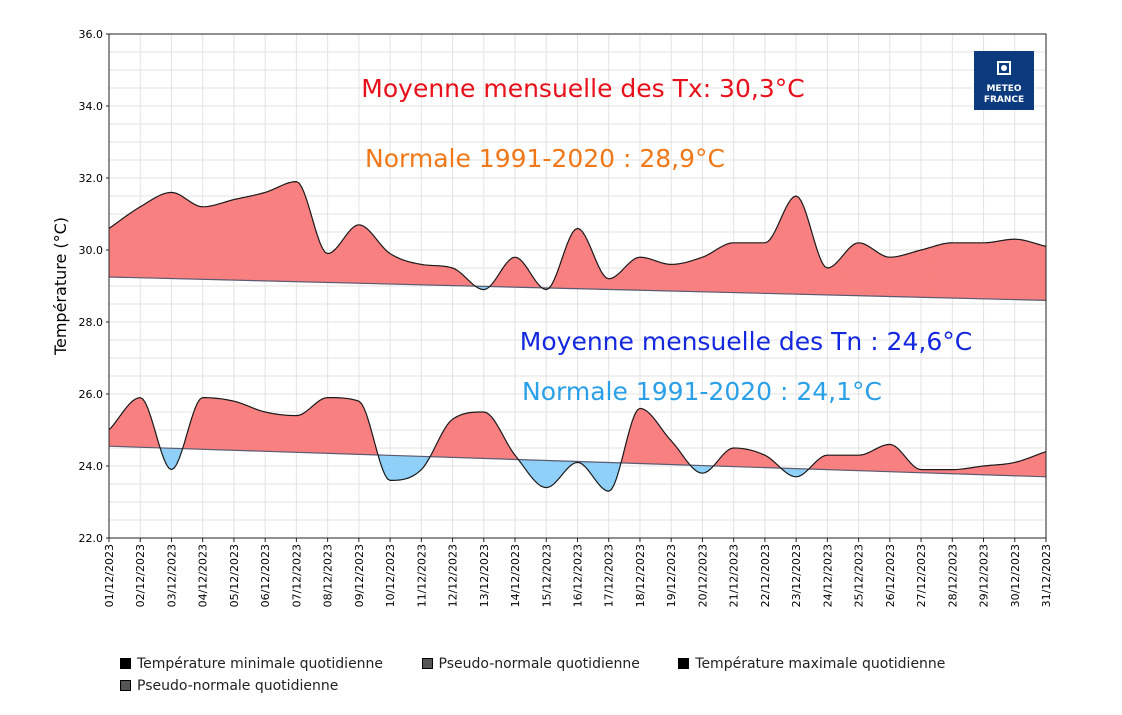 This screenshot has width=1122, height=715. I want to click on x-tick-label: 20/12/2023, so click(702, 575).